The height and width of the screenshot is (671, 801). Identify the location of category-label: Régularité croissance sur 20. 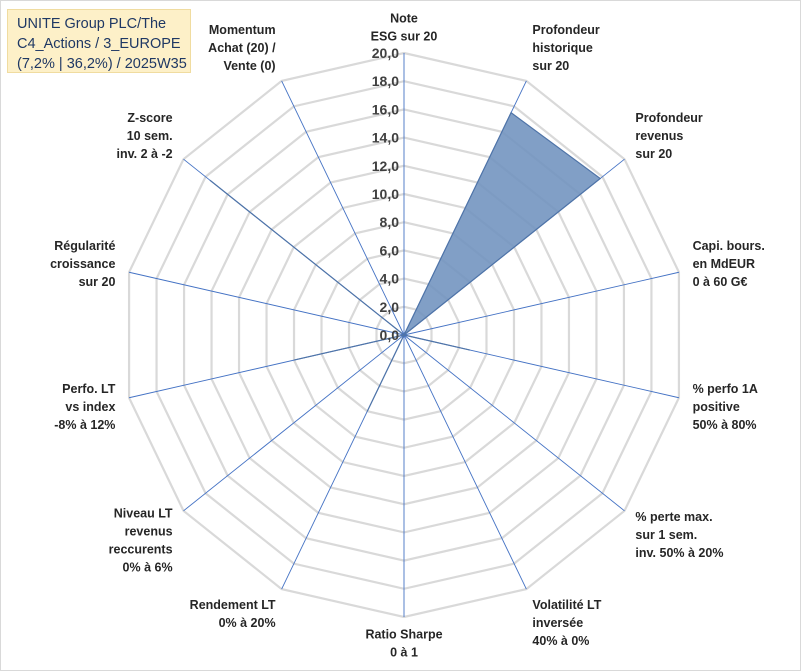
(82, 264).